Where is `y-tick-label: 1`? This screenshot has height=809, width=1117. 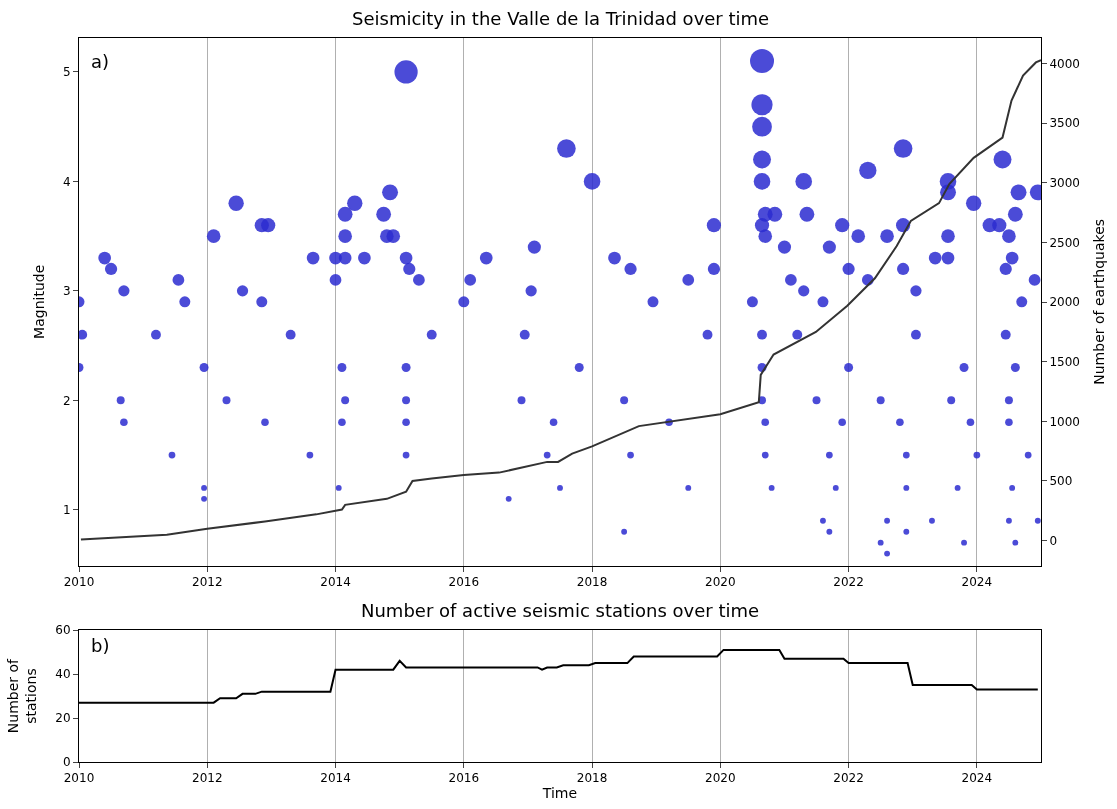 y-tick-label: 1 is located at coordinates (66, 510).